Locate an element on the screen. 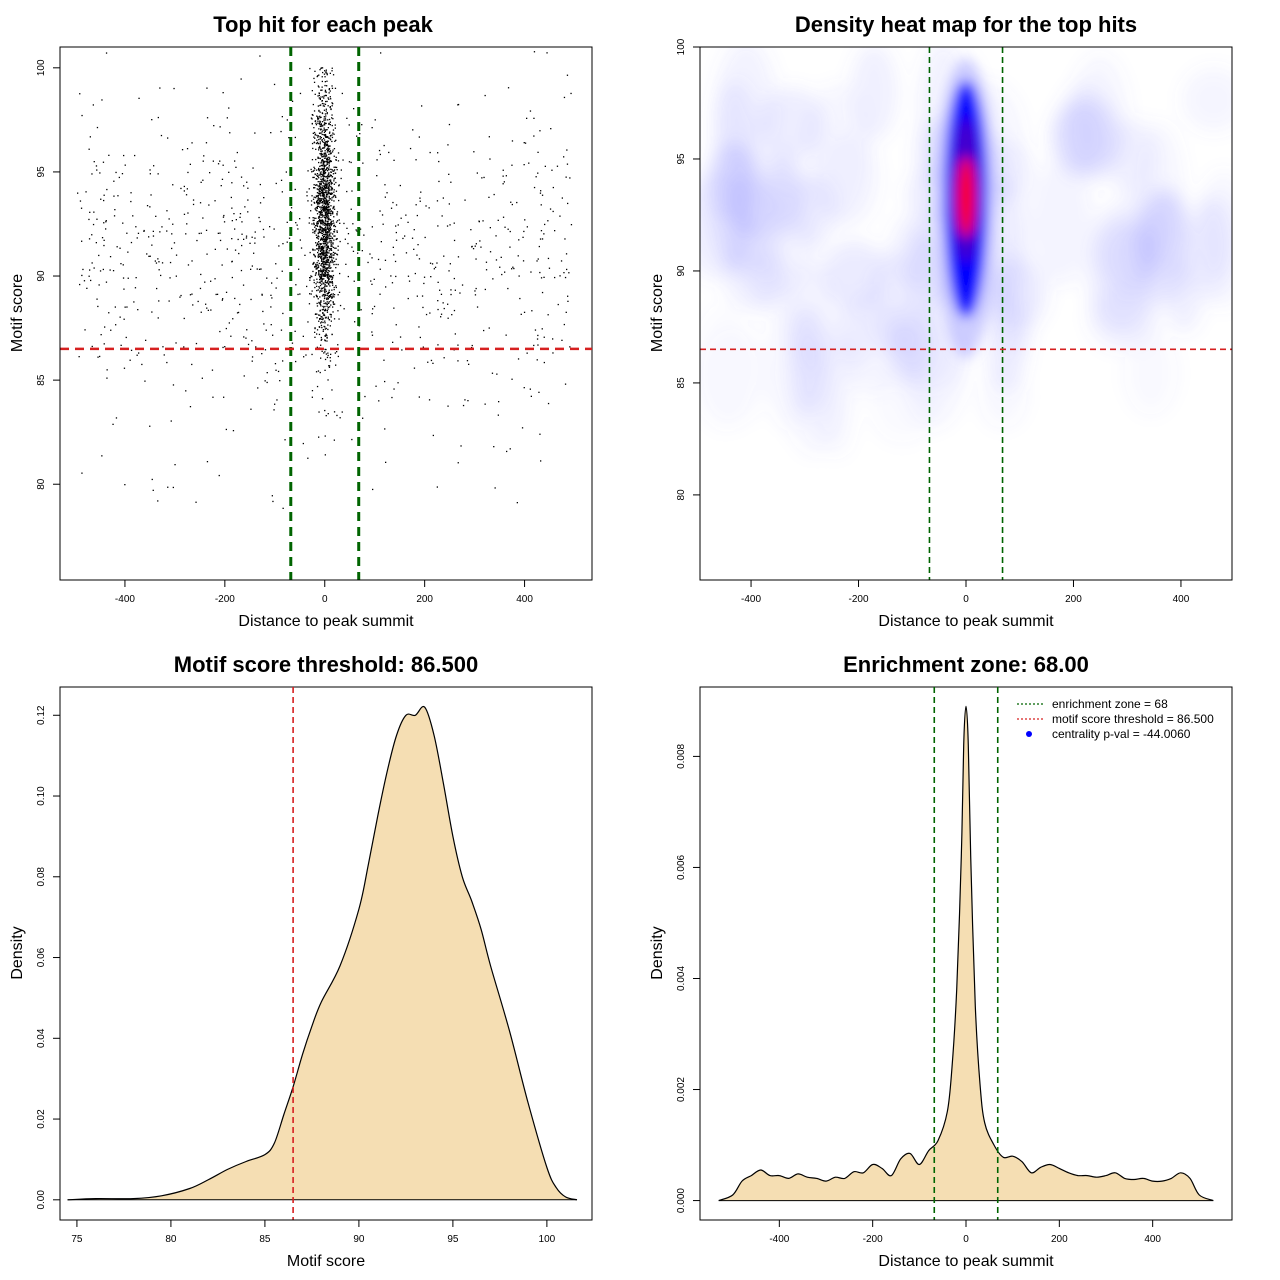 This screenshot has width=1280, height=1280. x-tick-label: 200 is located at coordinates (424, 599).